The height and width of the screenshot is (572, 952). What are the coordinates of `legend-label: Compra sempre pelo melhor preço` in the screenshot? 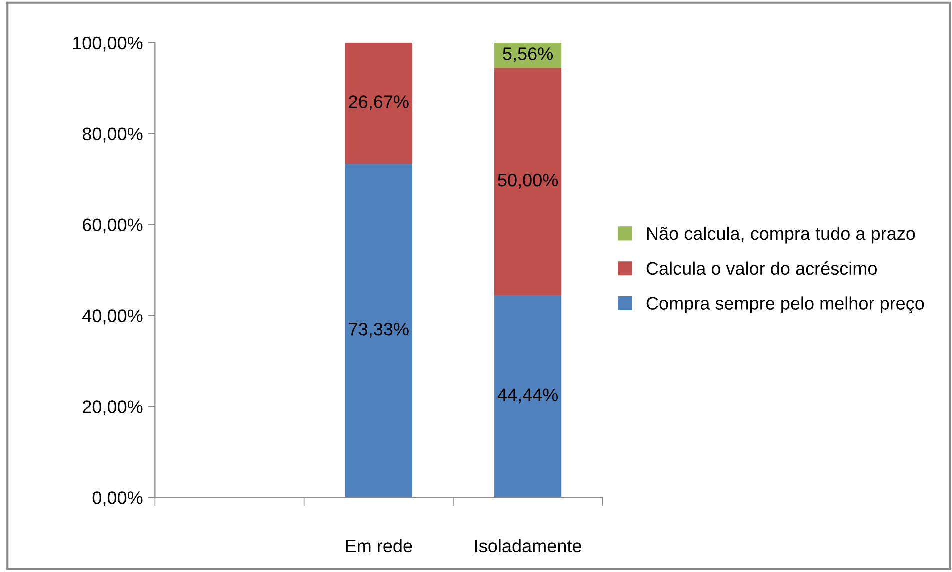 It's located at (785, 305).